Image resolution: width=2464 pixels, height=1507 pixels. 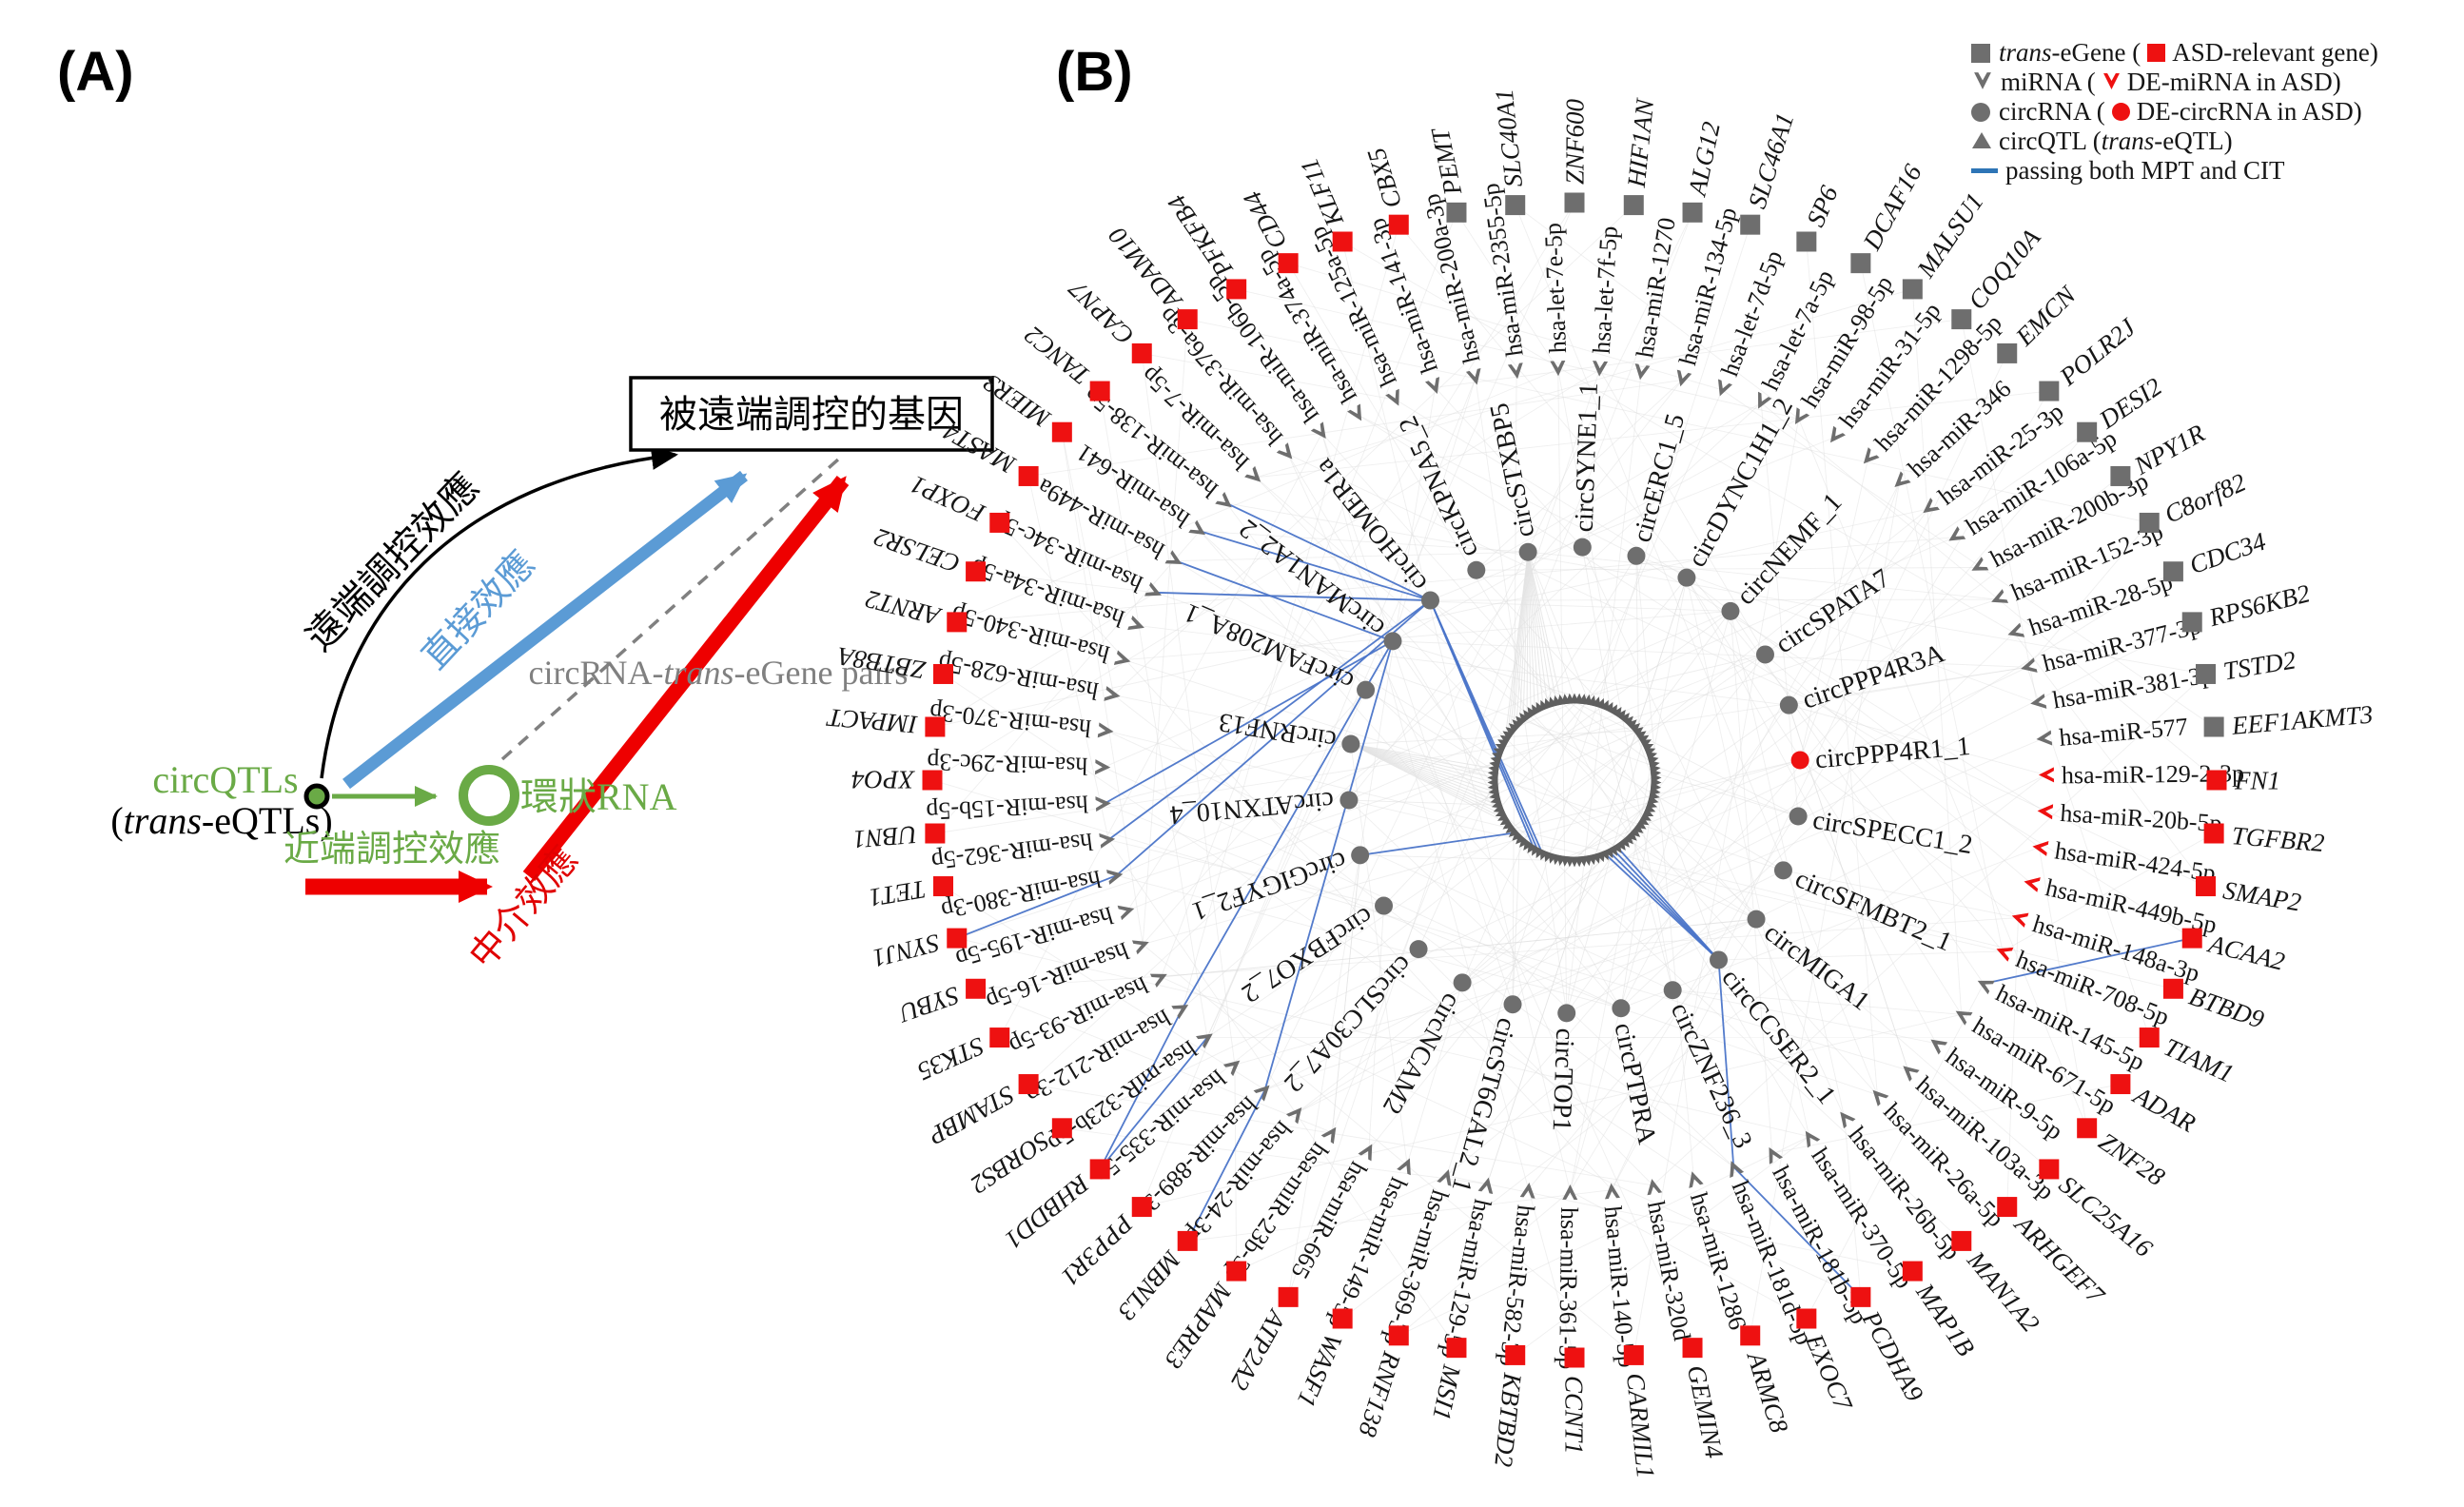 I want to click on circrna-node-circSTXBP5, so click(x=1527, y=551).